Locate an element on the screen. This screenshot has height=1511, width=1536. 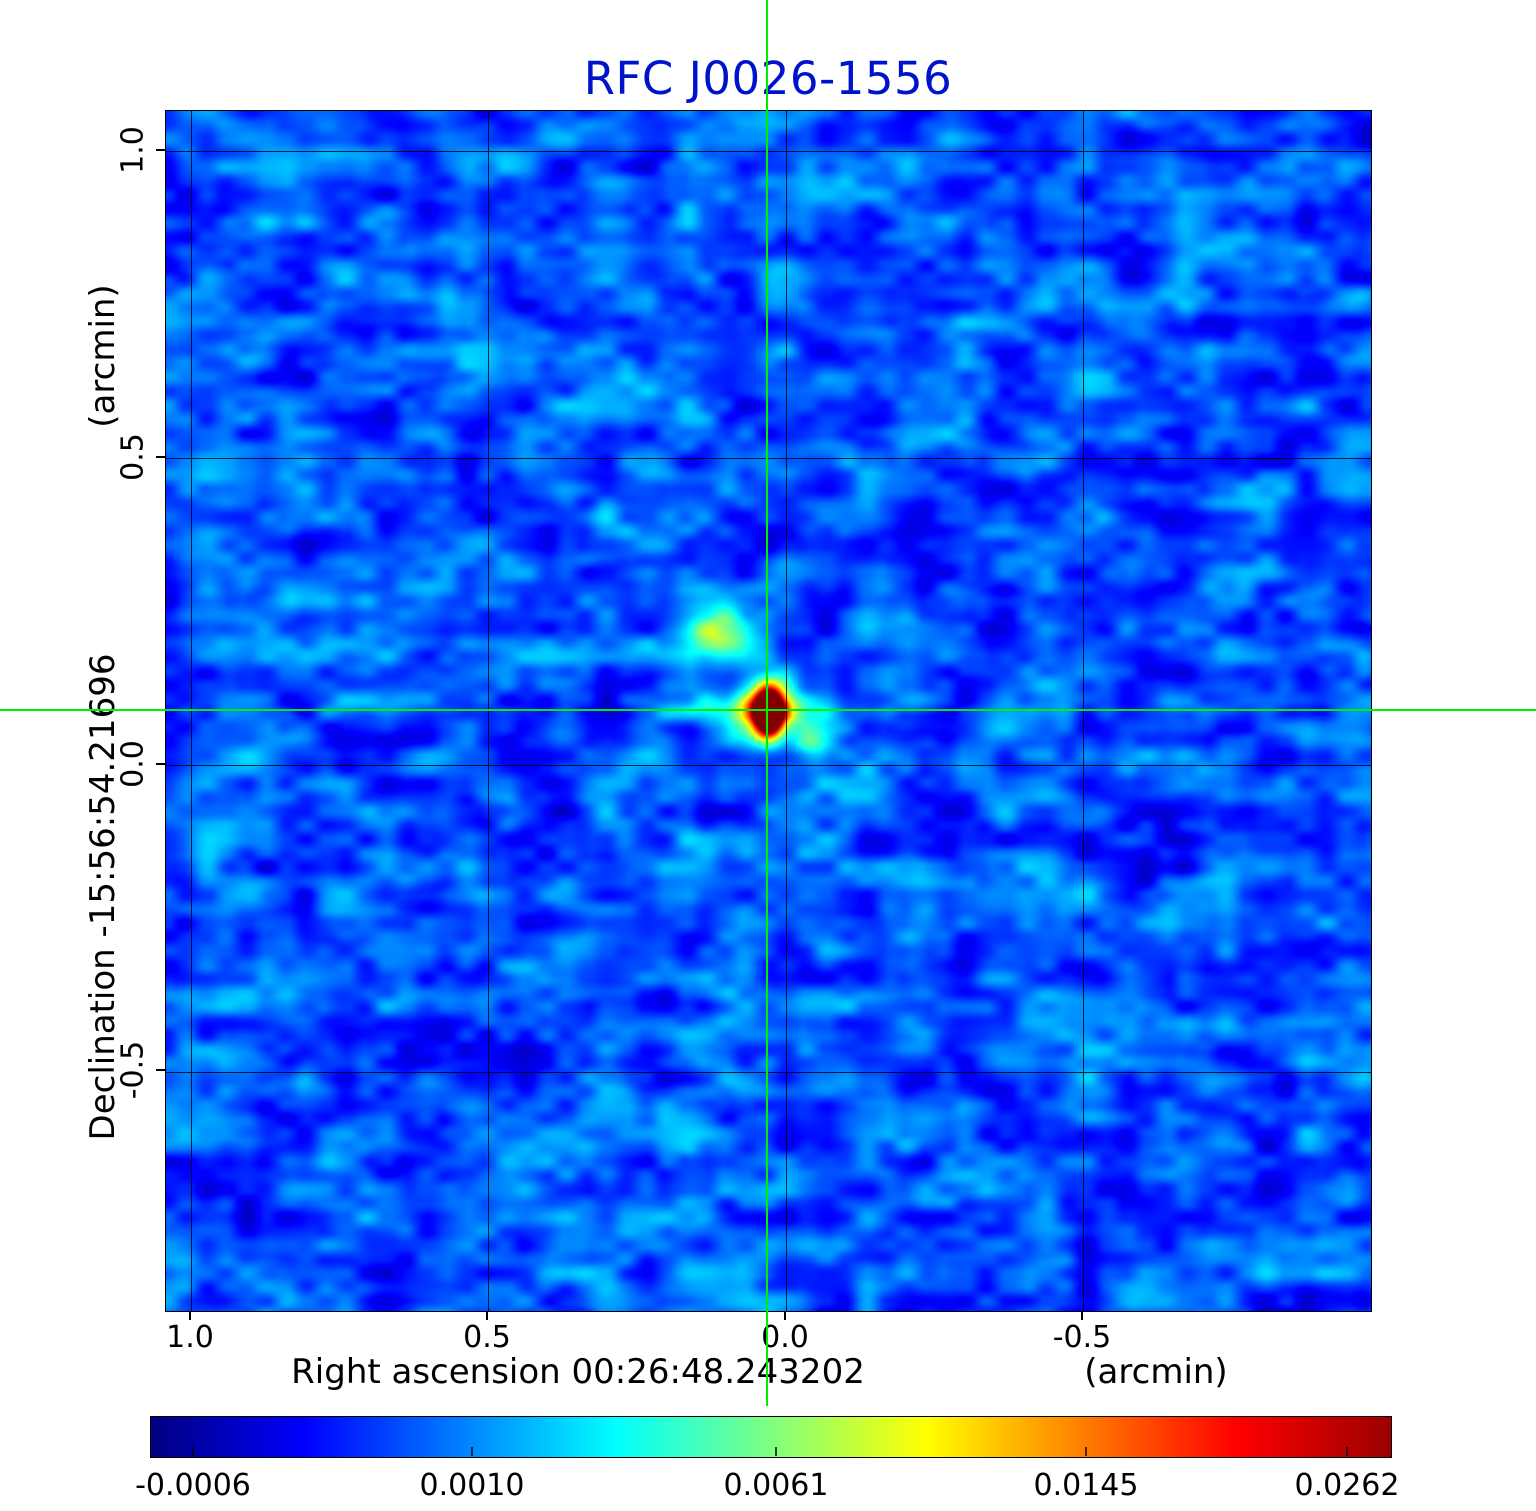
y-tick-label-2: 0.5 is located at coordinates (133, 457).